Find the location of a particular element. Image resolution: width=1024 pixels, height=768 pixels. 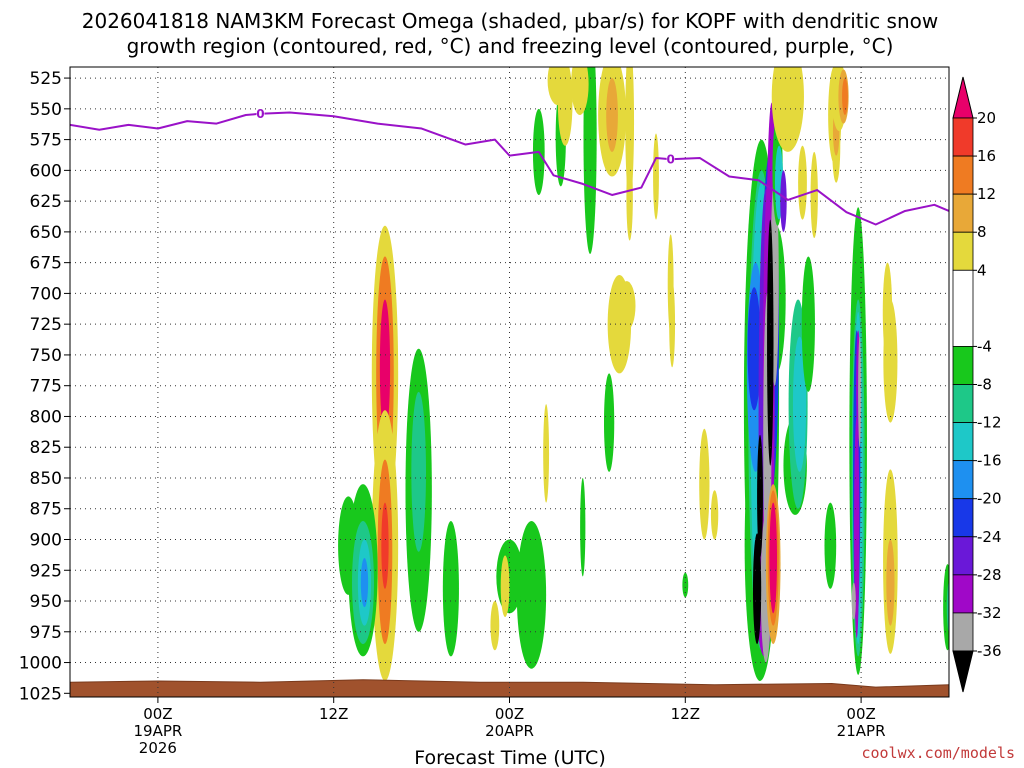

y-tick-label: 825 is located at coordinates (46, 448).